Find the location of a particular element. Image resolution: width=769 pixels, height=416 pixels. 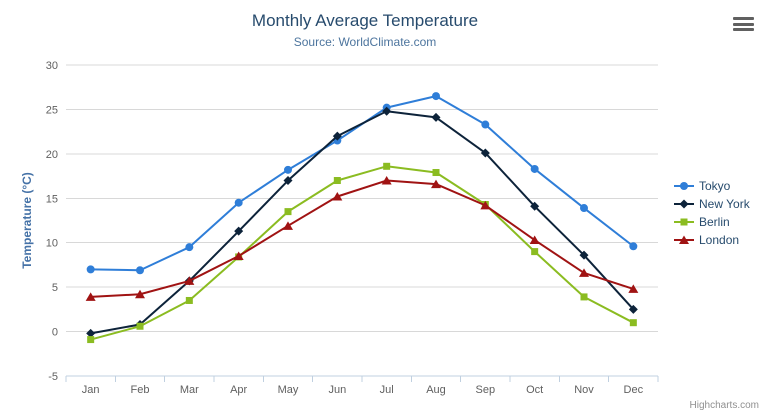

point-berlin-nov is located at coordinates (584, 297).